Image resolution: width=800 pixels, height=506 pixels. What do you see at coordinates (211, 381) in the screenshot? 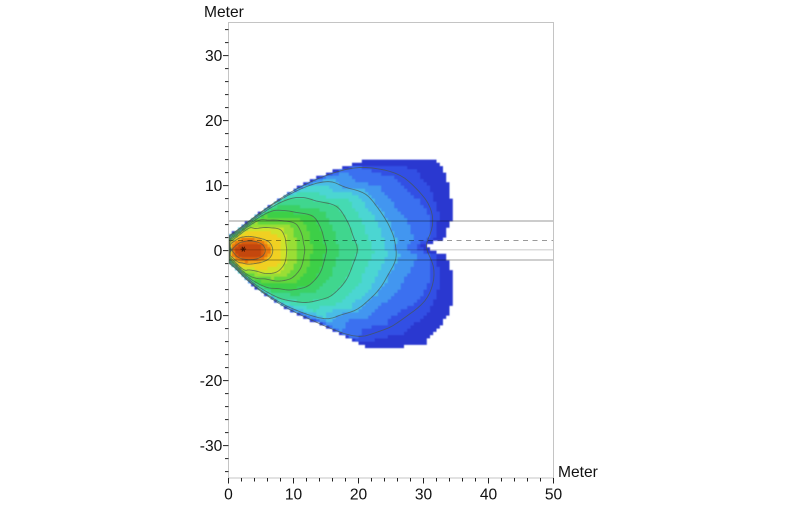
I see `svg-text: -20` at bounding box center [211, 381].